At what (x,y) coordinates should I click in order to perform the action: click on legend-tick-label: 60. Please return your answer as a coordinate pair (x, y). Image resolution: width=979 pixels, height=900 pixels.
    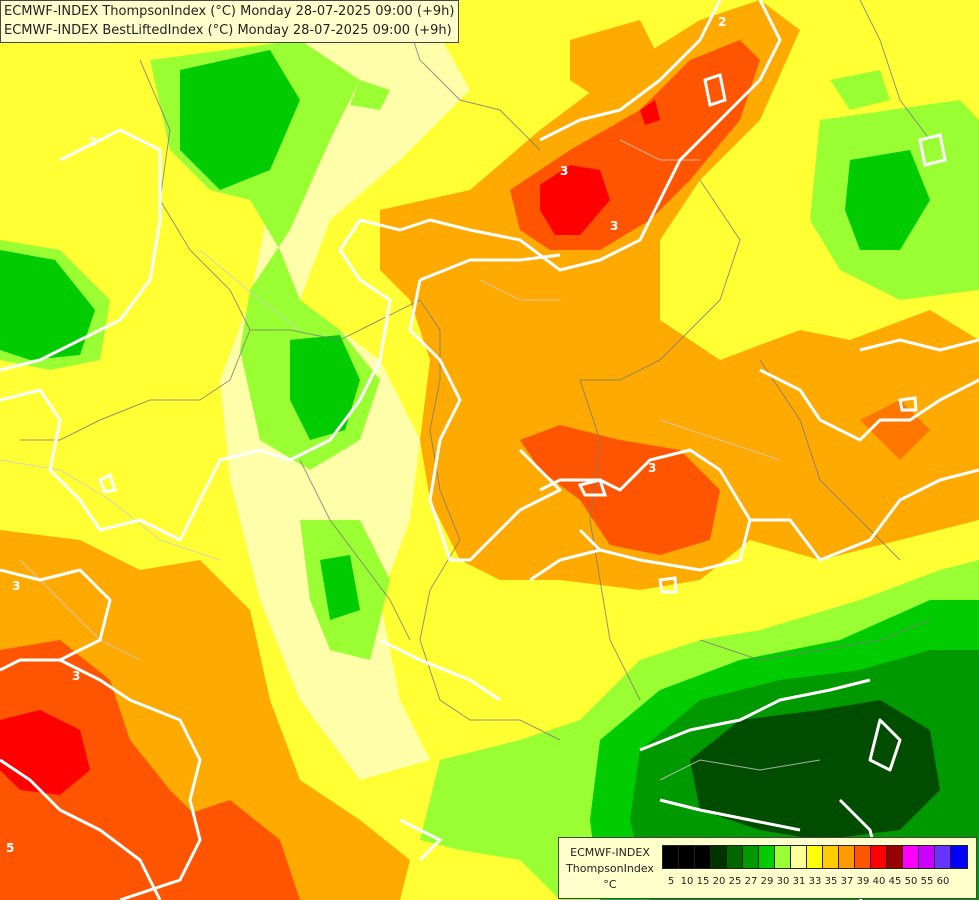
    Looking at the image, I should click on (943, 881).